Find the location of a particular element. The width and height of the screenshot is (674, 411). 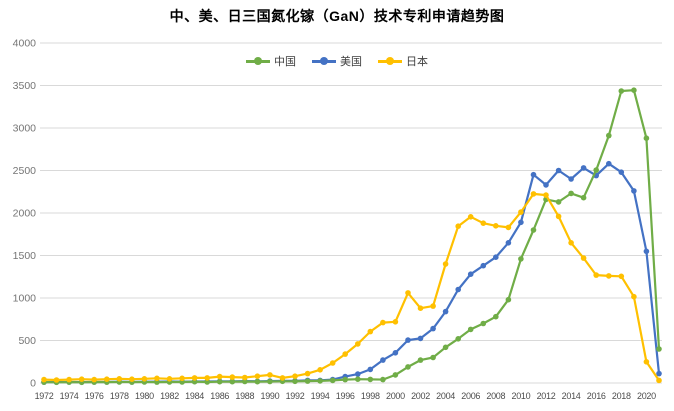

chart-legend: 中国 美国 日本 is located at coordinates (337, 61).